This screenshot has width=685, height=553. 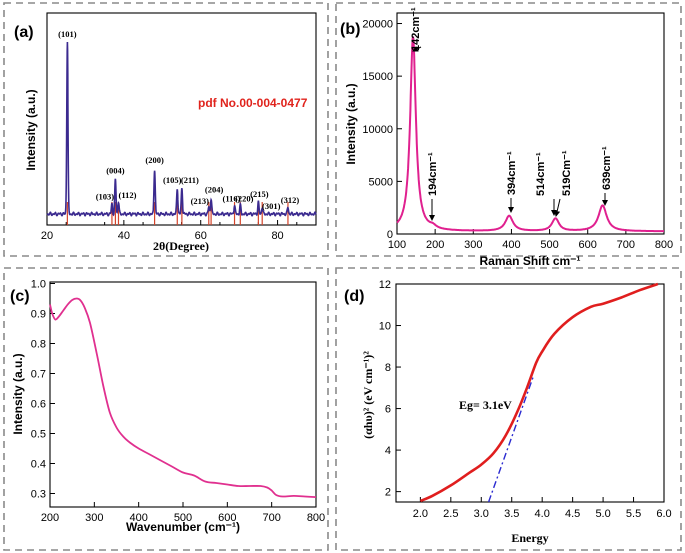 I want to click on raman-y-tick-label: 5000, so click(x=381, y=182).